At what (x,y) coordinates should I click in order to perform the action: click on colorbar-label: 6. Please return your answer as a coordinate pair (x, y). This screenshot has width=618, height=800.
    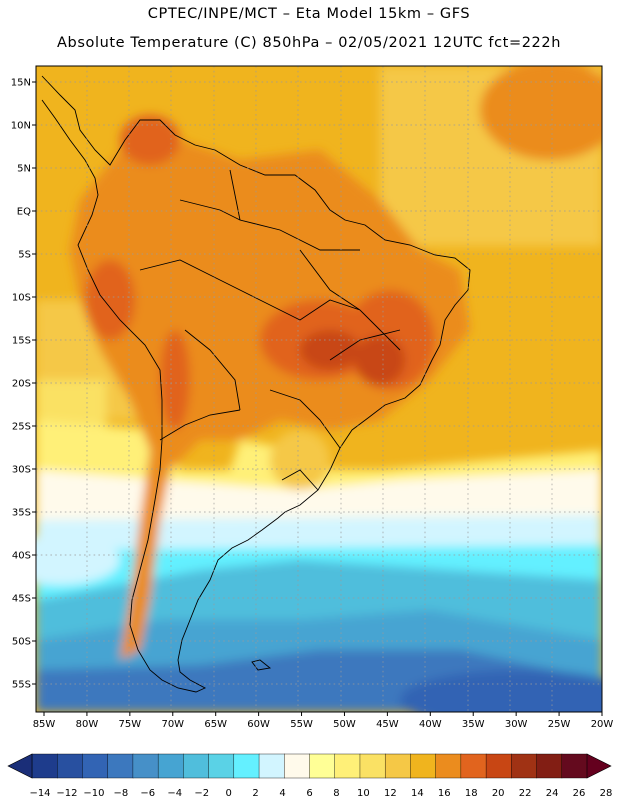
    Looking at the image, I should click on (309, 793).